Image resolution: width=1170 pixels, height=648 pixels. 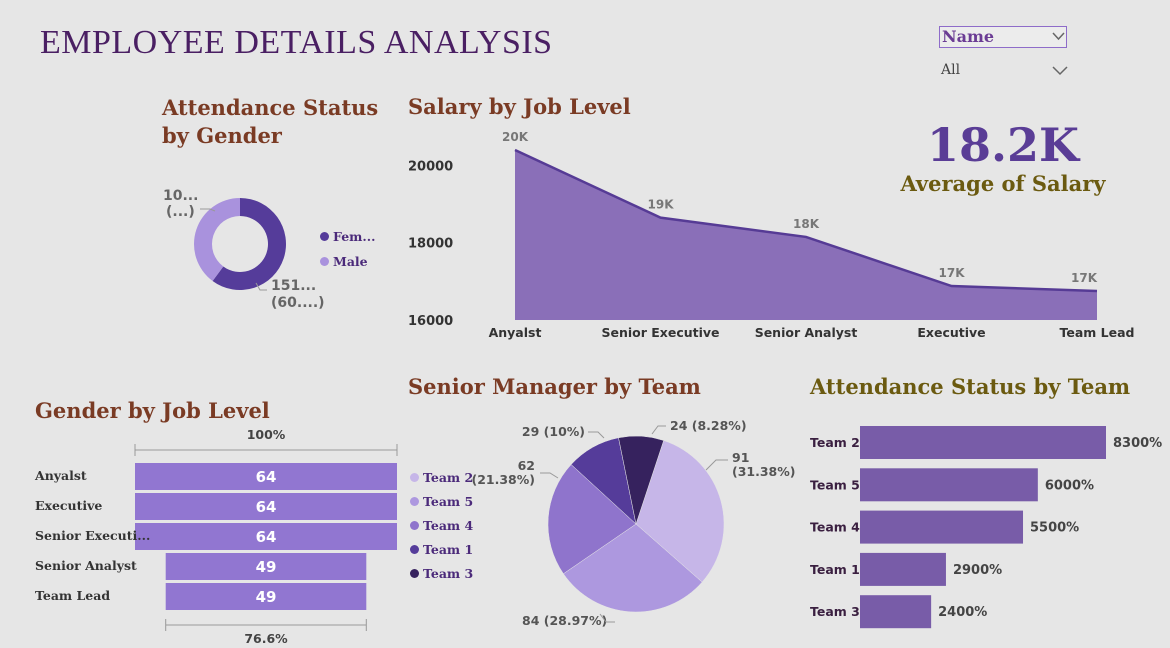 I want to click on area-fill, so click(x=806, y=235).